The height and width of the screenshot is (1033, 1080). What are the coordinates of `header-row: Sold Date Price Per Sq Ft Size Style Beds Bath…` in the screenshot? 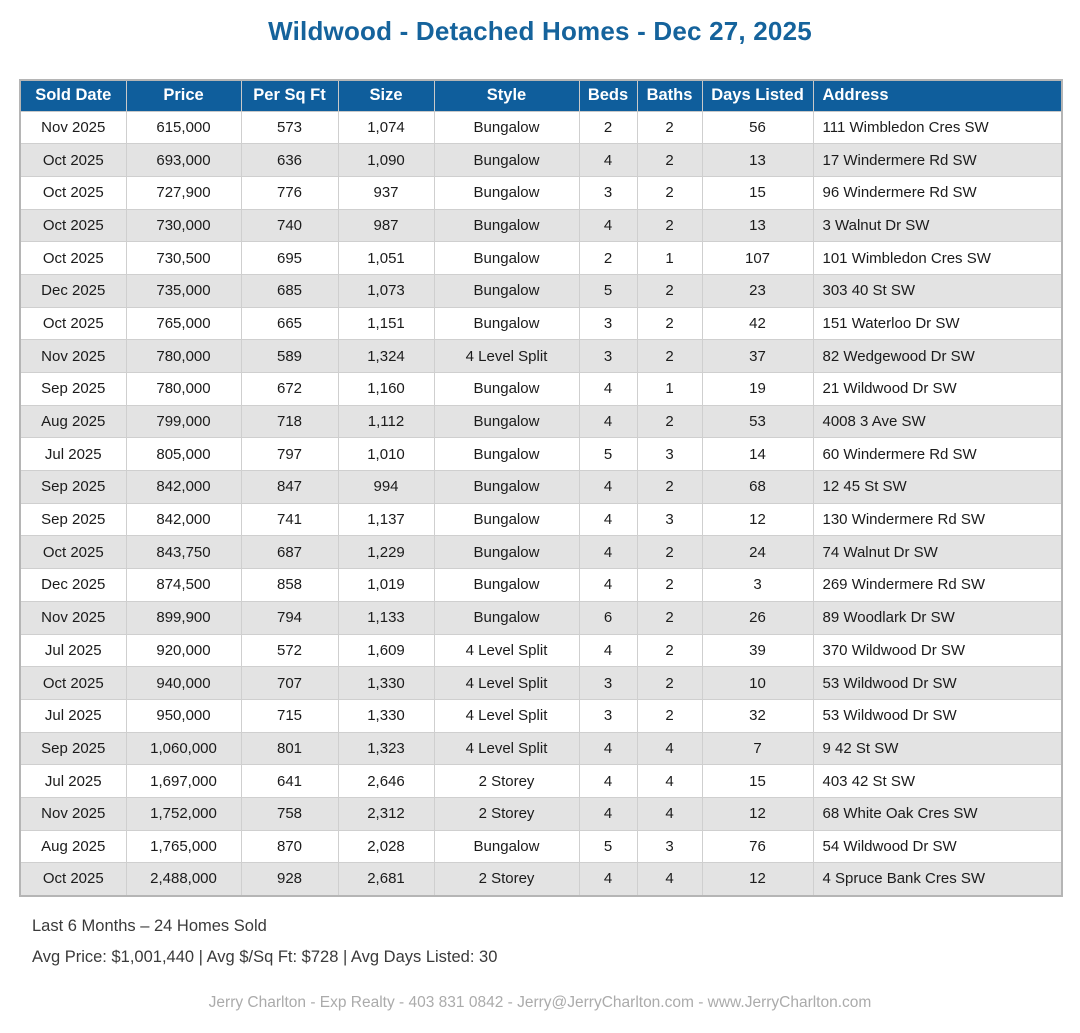 It's located at (541, 95).